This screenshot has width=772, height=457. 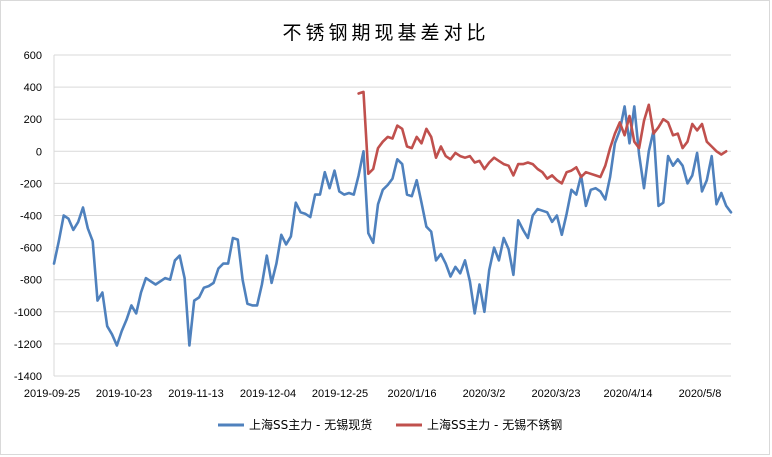 What do you see at coordinates (340, 394) in the screenshot?
I see `x-tick-label: 2019-12-25` at bounding box center [340, 394].